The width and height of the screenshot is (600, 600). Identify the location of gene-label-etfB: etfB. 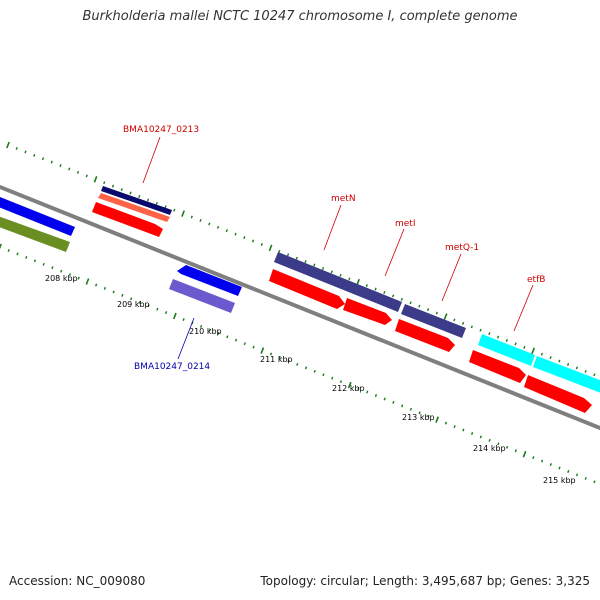
(536, 280).